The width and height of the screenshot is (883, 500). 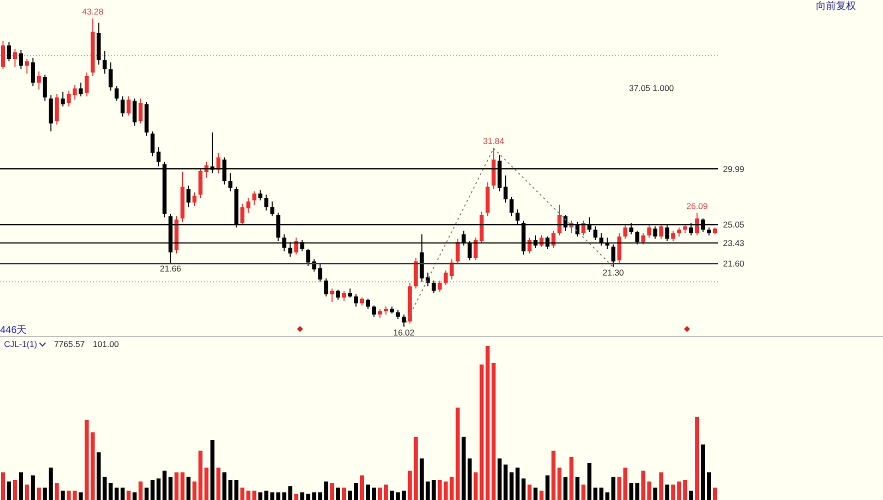 What do you see at coordinates (613, 273) in the screenshot?
I see `text: 21.30` at bounding box center [613, 273].